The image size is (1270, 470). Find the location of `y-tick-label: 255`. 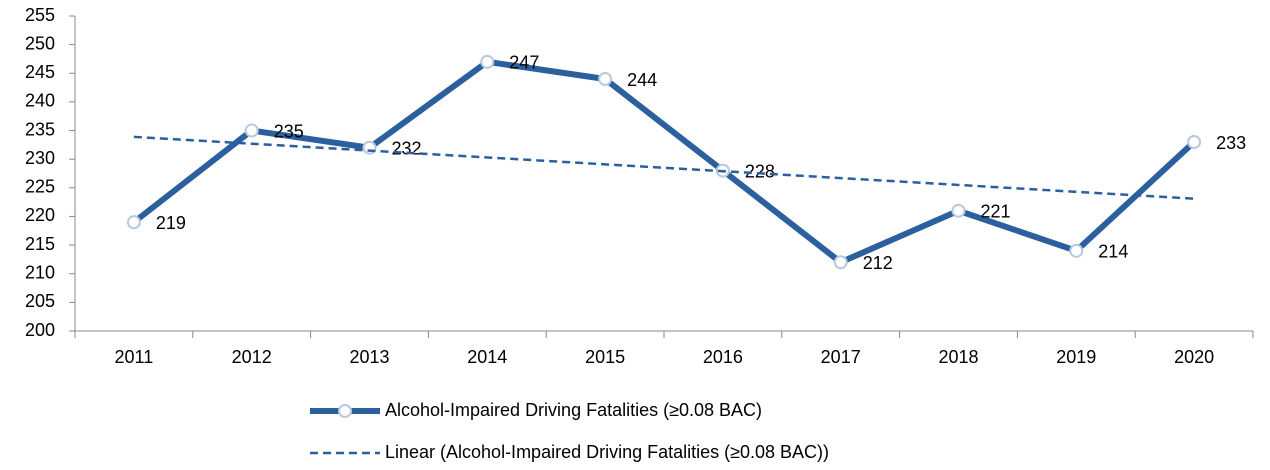

y-tick-label: 255 is located at coordinates (40, 15).